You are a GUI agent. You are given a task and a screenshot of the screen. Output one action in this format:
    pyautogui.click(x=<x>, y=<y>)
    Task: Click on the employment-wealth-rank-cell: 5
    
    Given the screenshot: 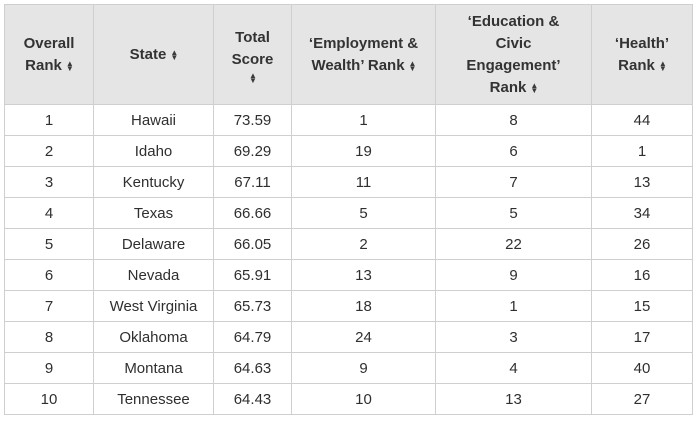 What is the action you would take?
    pyautogui.click(x=363, y=213)
    